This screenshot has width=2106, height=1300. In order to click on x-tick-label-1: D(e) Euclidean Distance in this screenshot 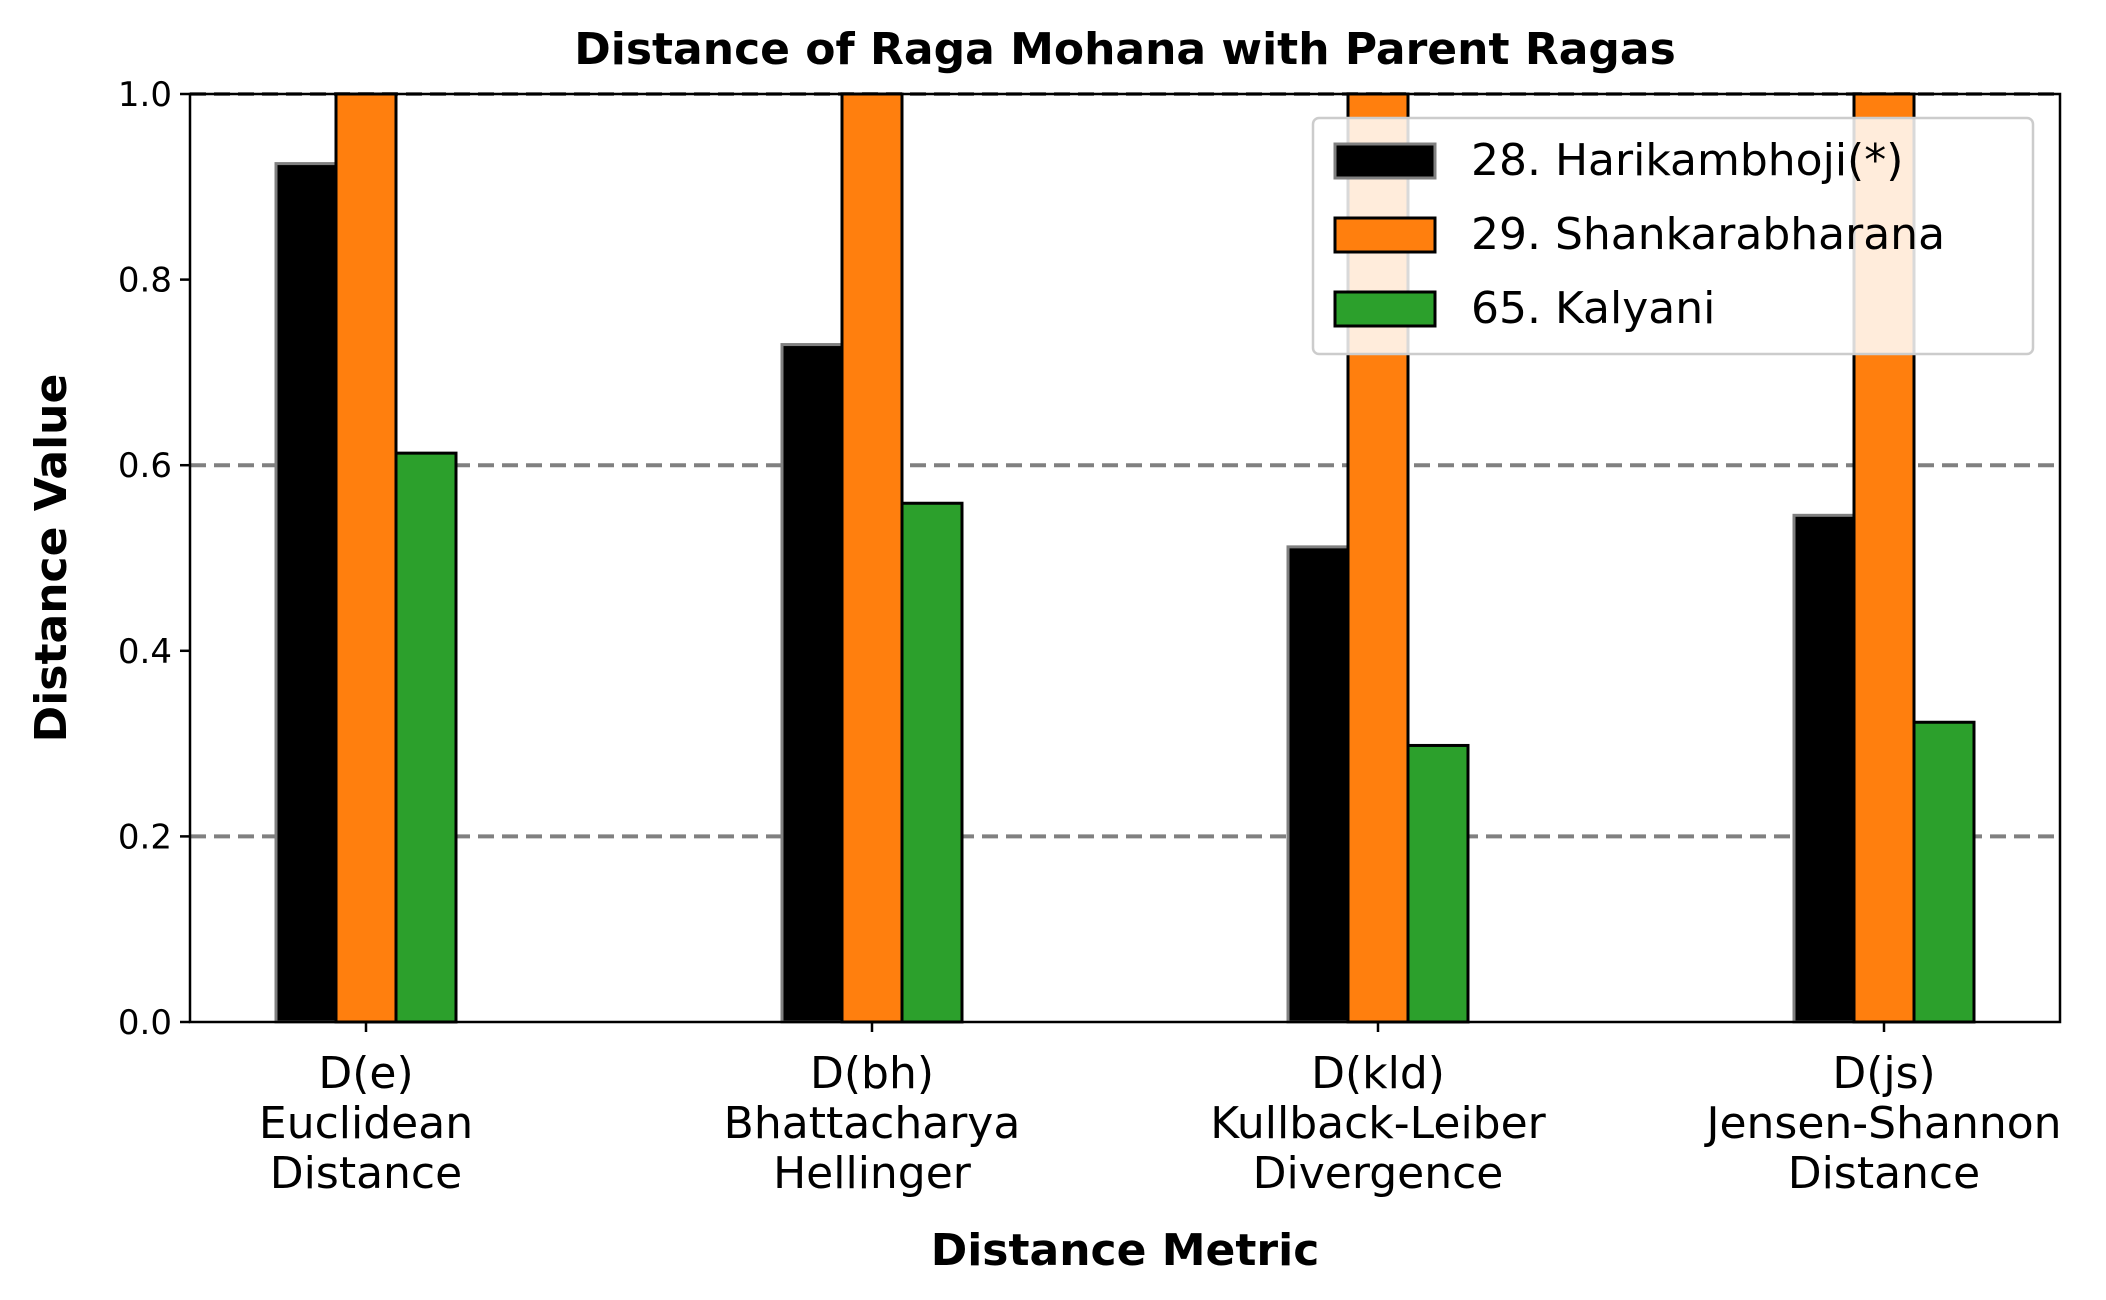, I will do `click(366, 1123)`.